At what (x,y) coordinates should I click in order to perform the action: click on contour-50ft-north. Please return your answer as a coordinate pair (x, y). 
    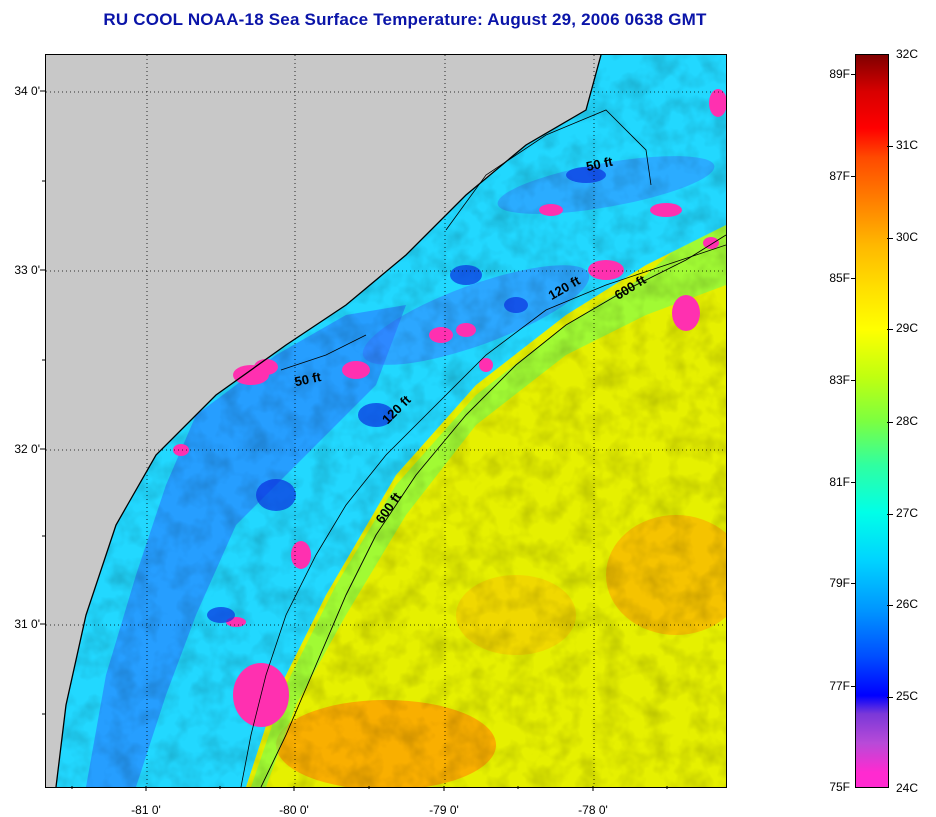
    Looking at the image, I should click on (548, 170).